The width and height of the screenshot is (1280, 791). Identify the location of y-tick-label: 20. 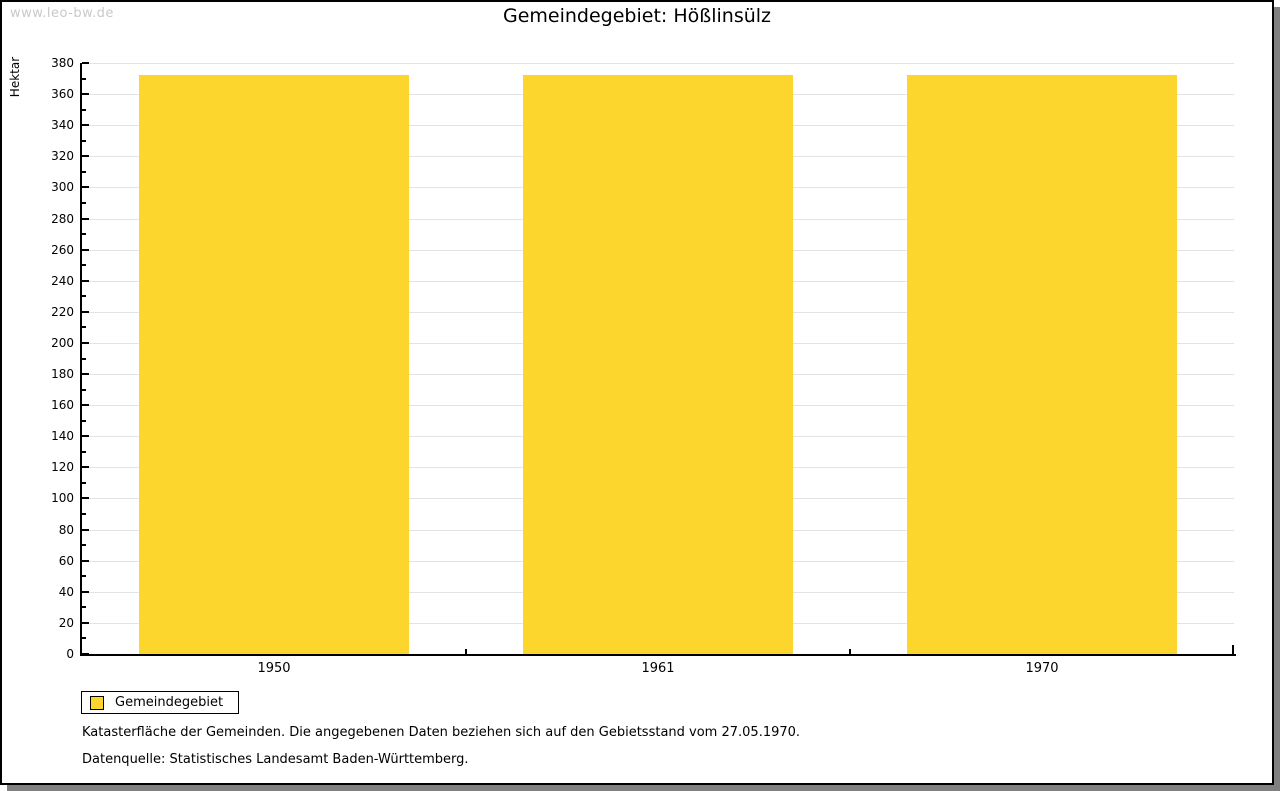
(66, 622).